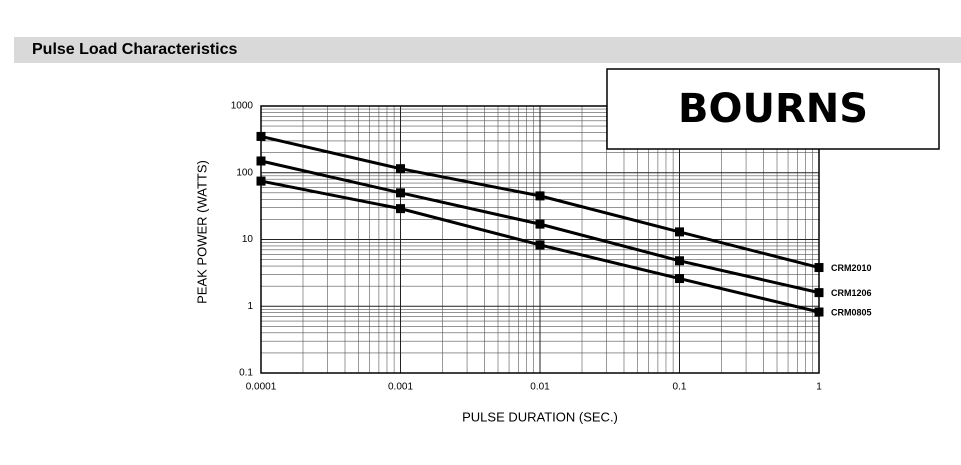 This screenshot has height=465, width=961. I want to click on legend-label: CRM2010, so click(851, 268).